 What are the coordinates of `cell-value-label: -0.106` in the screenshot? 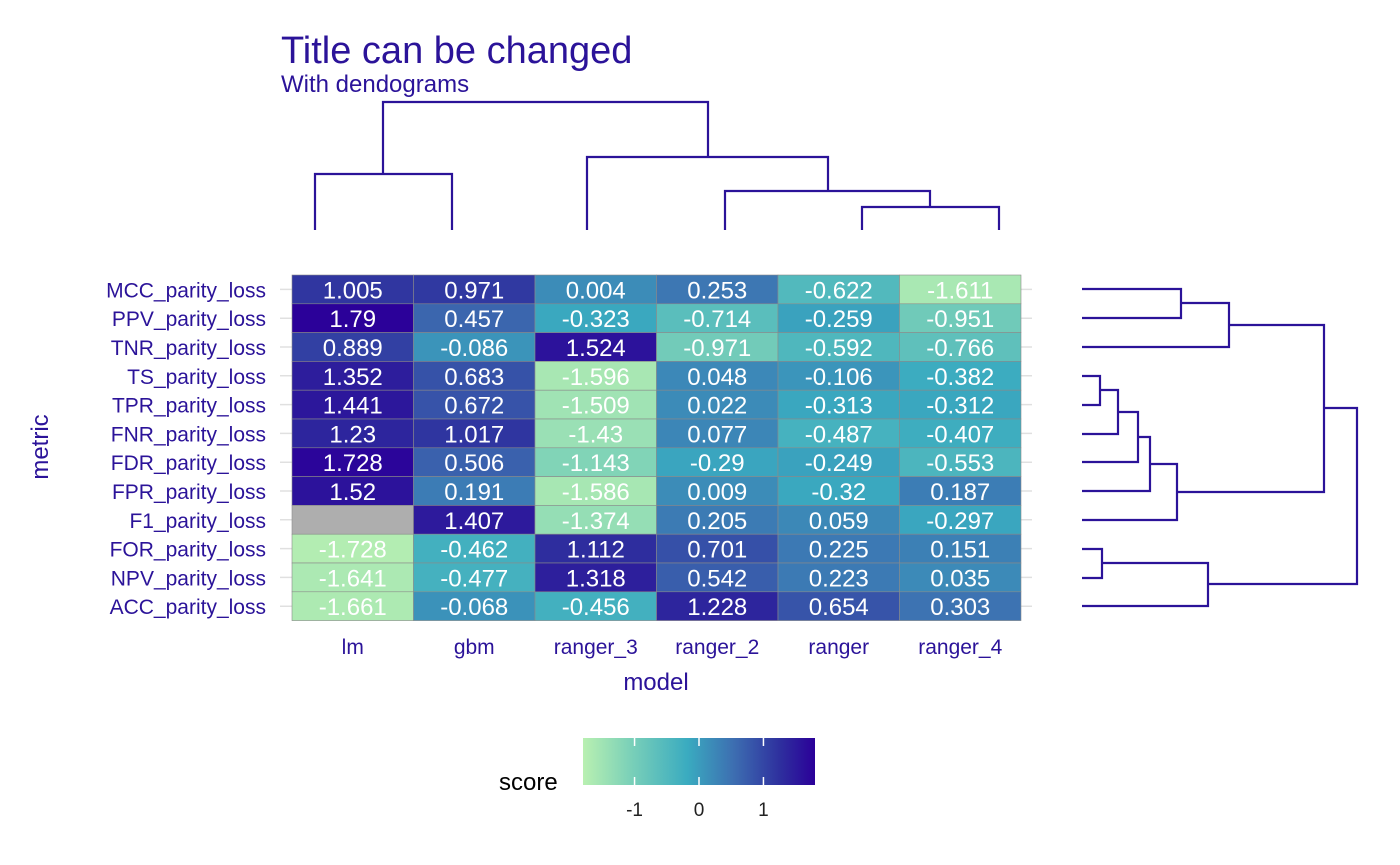 It's located at (839, 377).